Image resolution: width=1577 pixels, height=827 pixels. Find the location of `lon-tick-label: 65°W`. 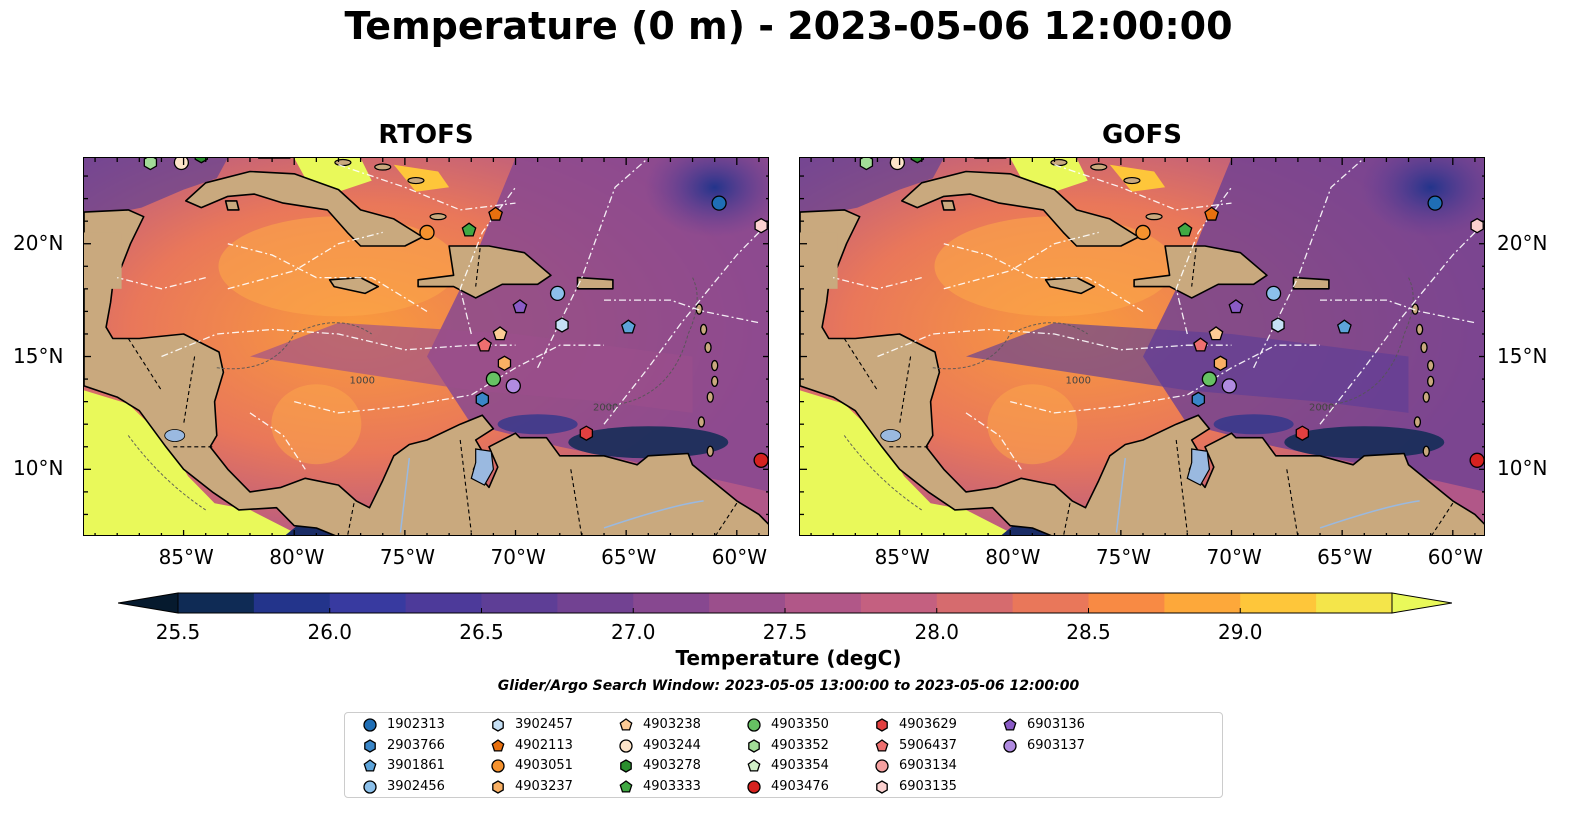

lon-tick-label: 65°W is located at coordinates (629, 557).